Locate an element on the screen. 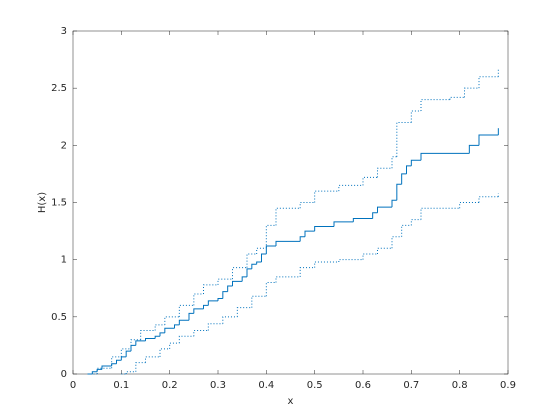  x-tick-label: 0 is located at coordinates (73, 385).